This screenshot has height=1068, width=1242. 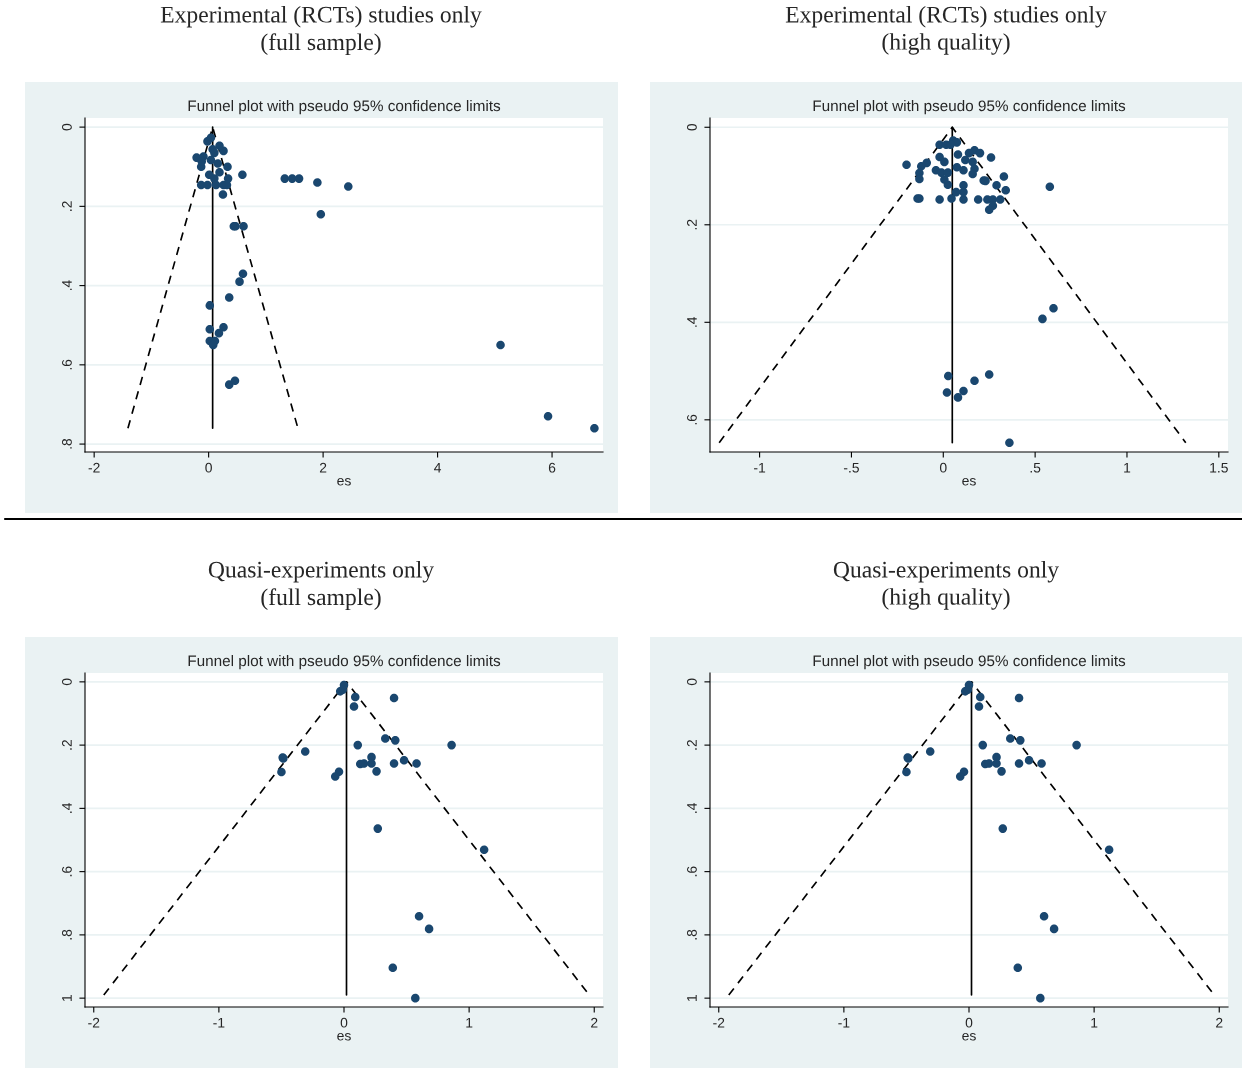 What do you see at coordinates (321, 585) in the screenshot?
I see `chart-title: Quasi-experiments only (full sample)` at bounding box center [321, 585].